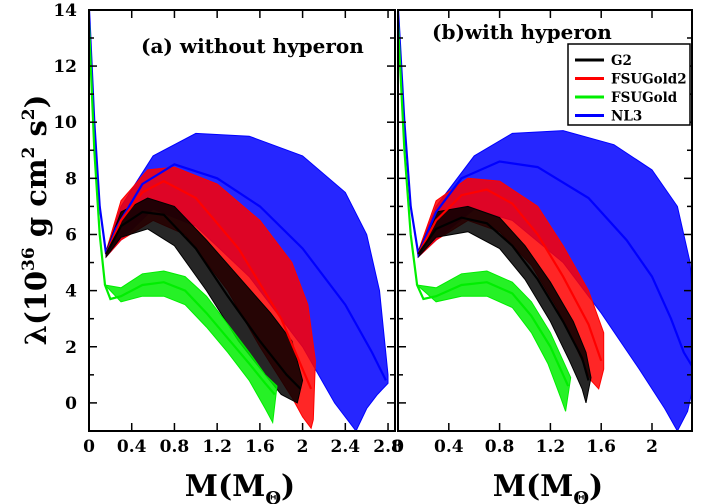 The image size is (702, 504). What do you see at coordinates (71, 235) in the screenshot?
I see `y-tick-label: 6` at bounding box center [71, 235].